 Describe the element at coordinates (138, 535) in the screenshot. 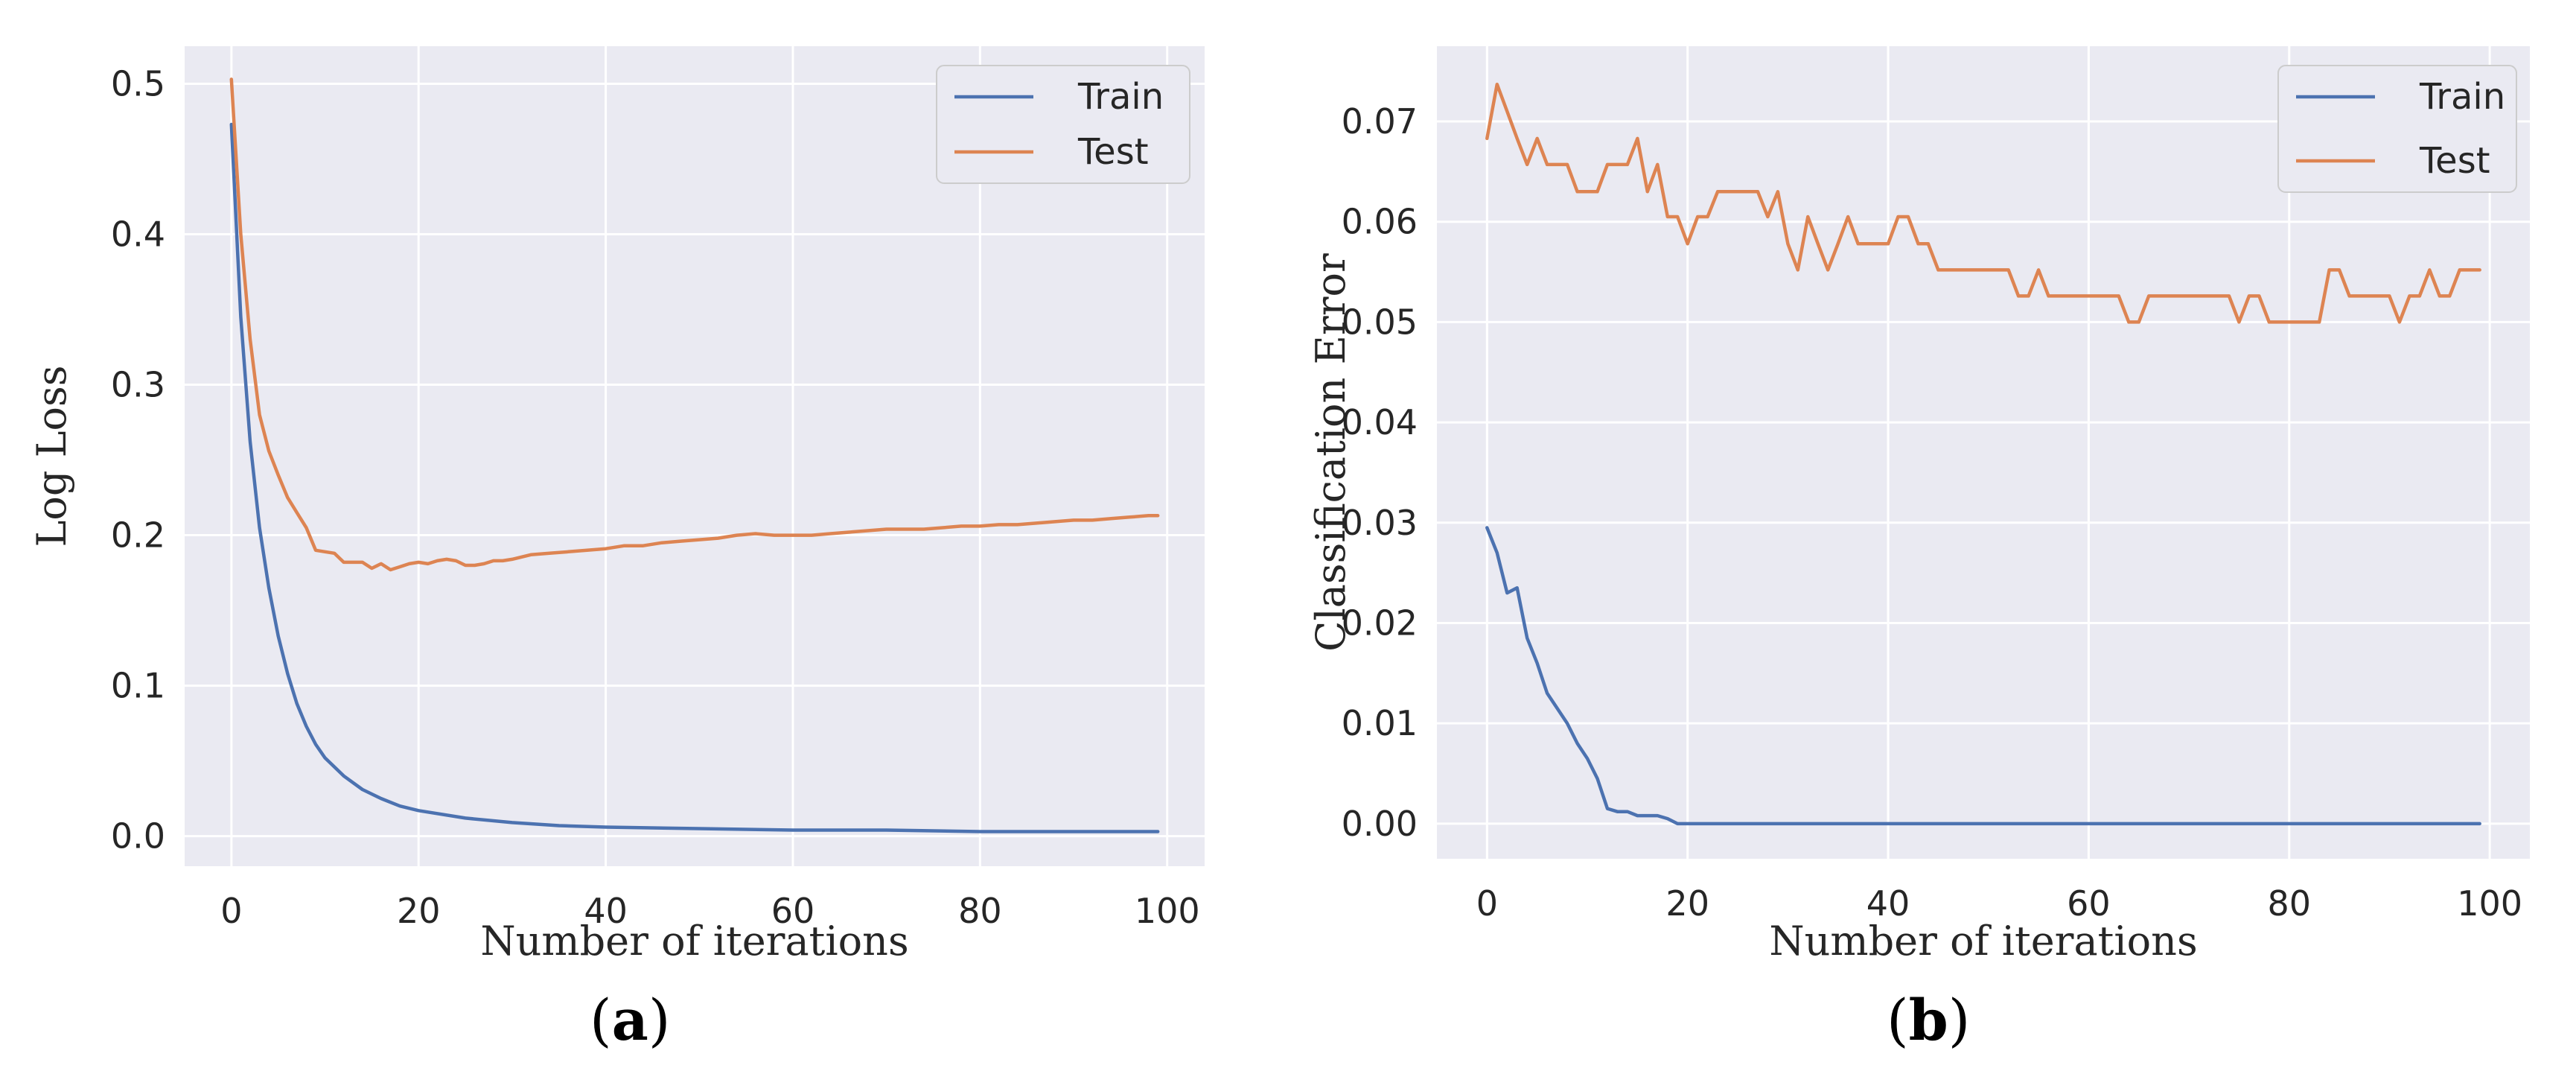

I see `y-tick-label-a: 0.2` at that location.